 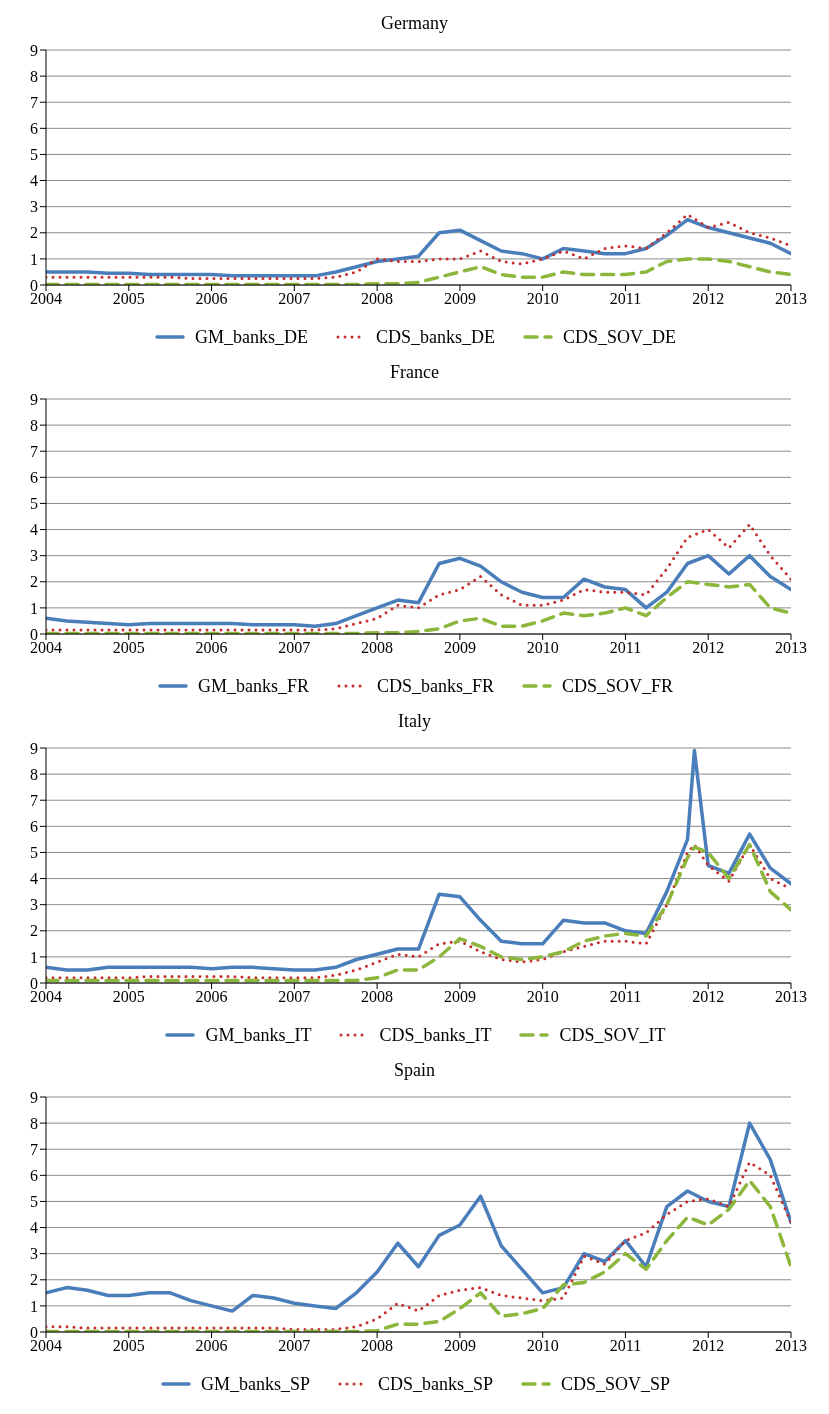 What do you see at coordinates (255, 1384) in the screenshot?
I see `legend-label: GM_banks_SP` at bounding box center [255, 1384].